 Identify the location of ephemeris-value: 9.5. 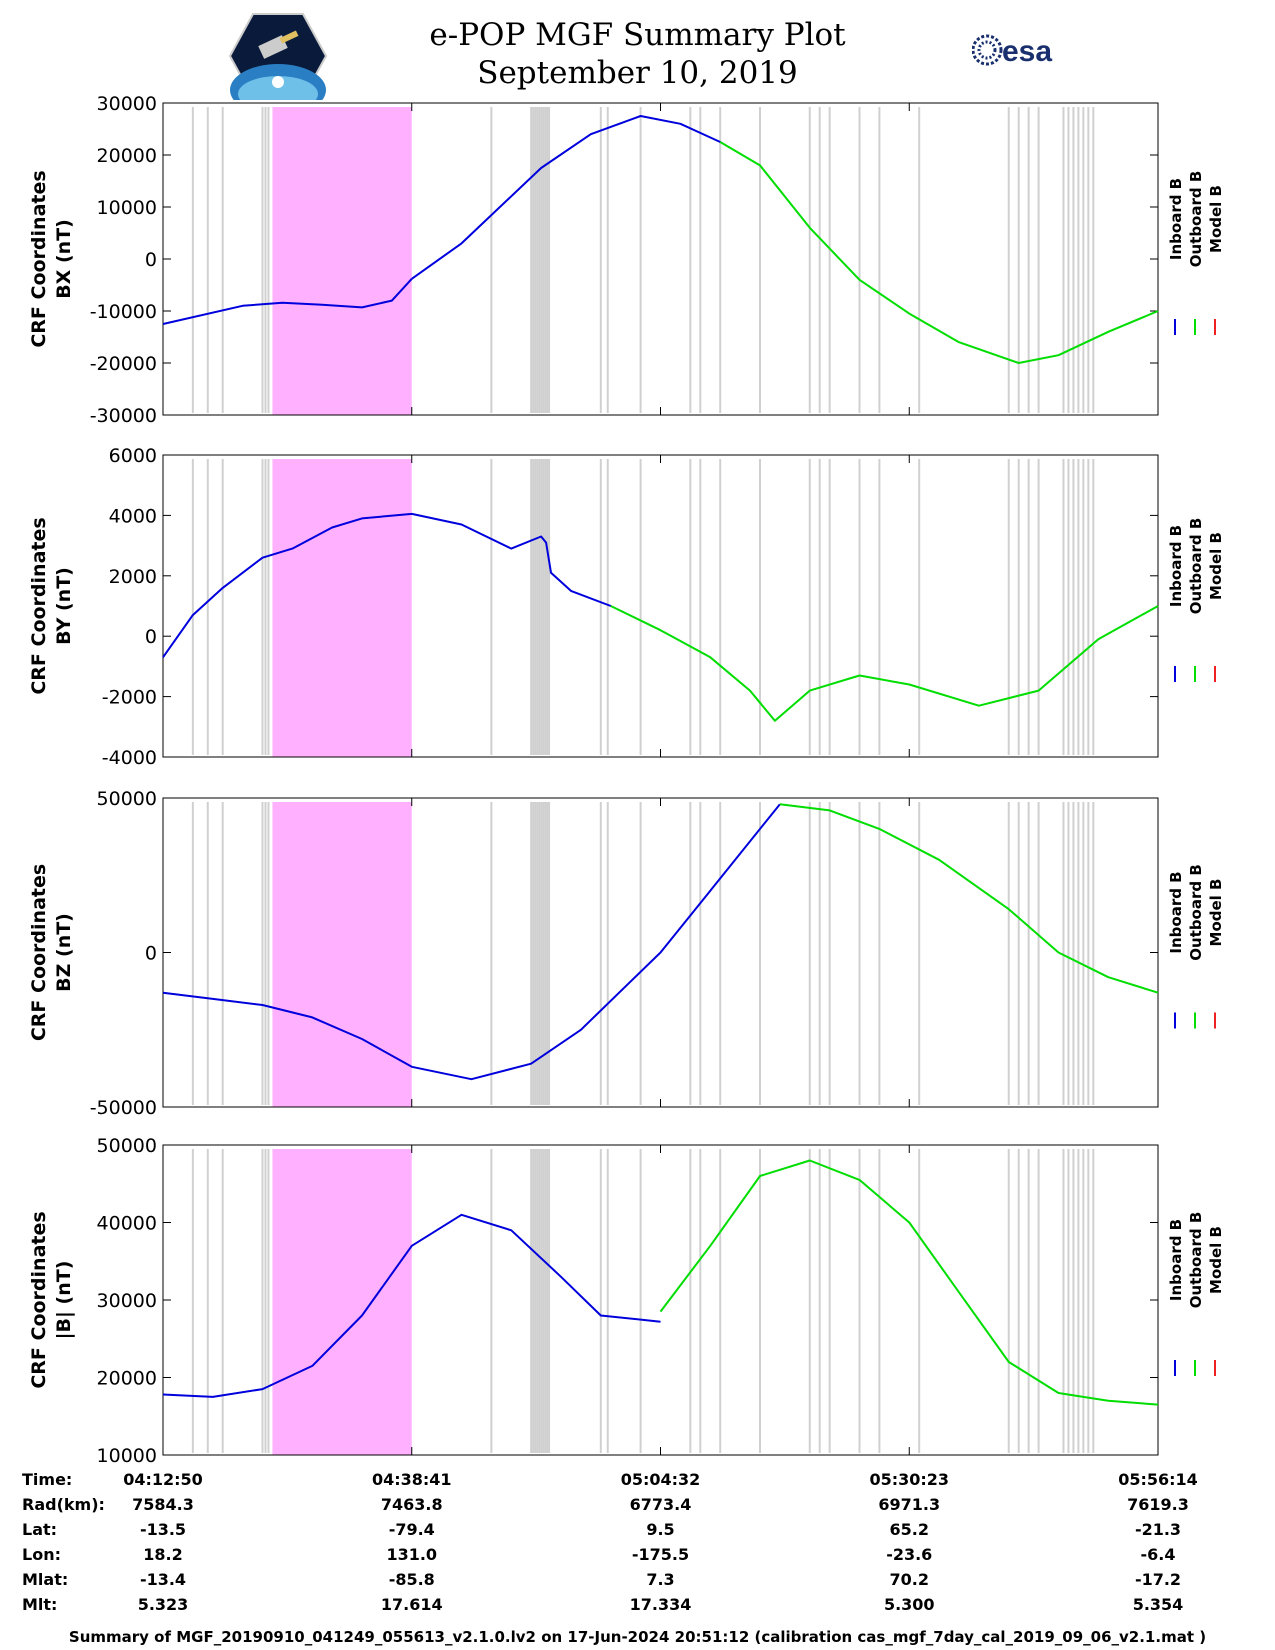
(660, 1529).